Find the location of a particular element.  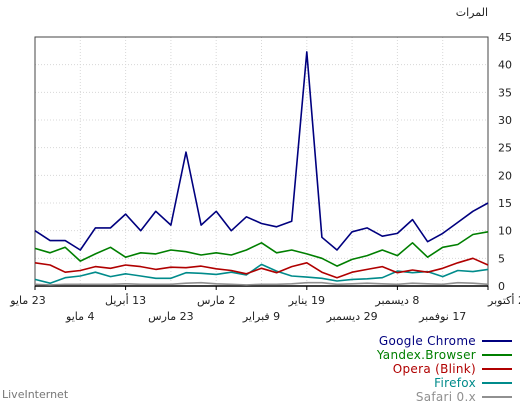

y-tick-label: 30 is located at coordinates (505, 120).